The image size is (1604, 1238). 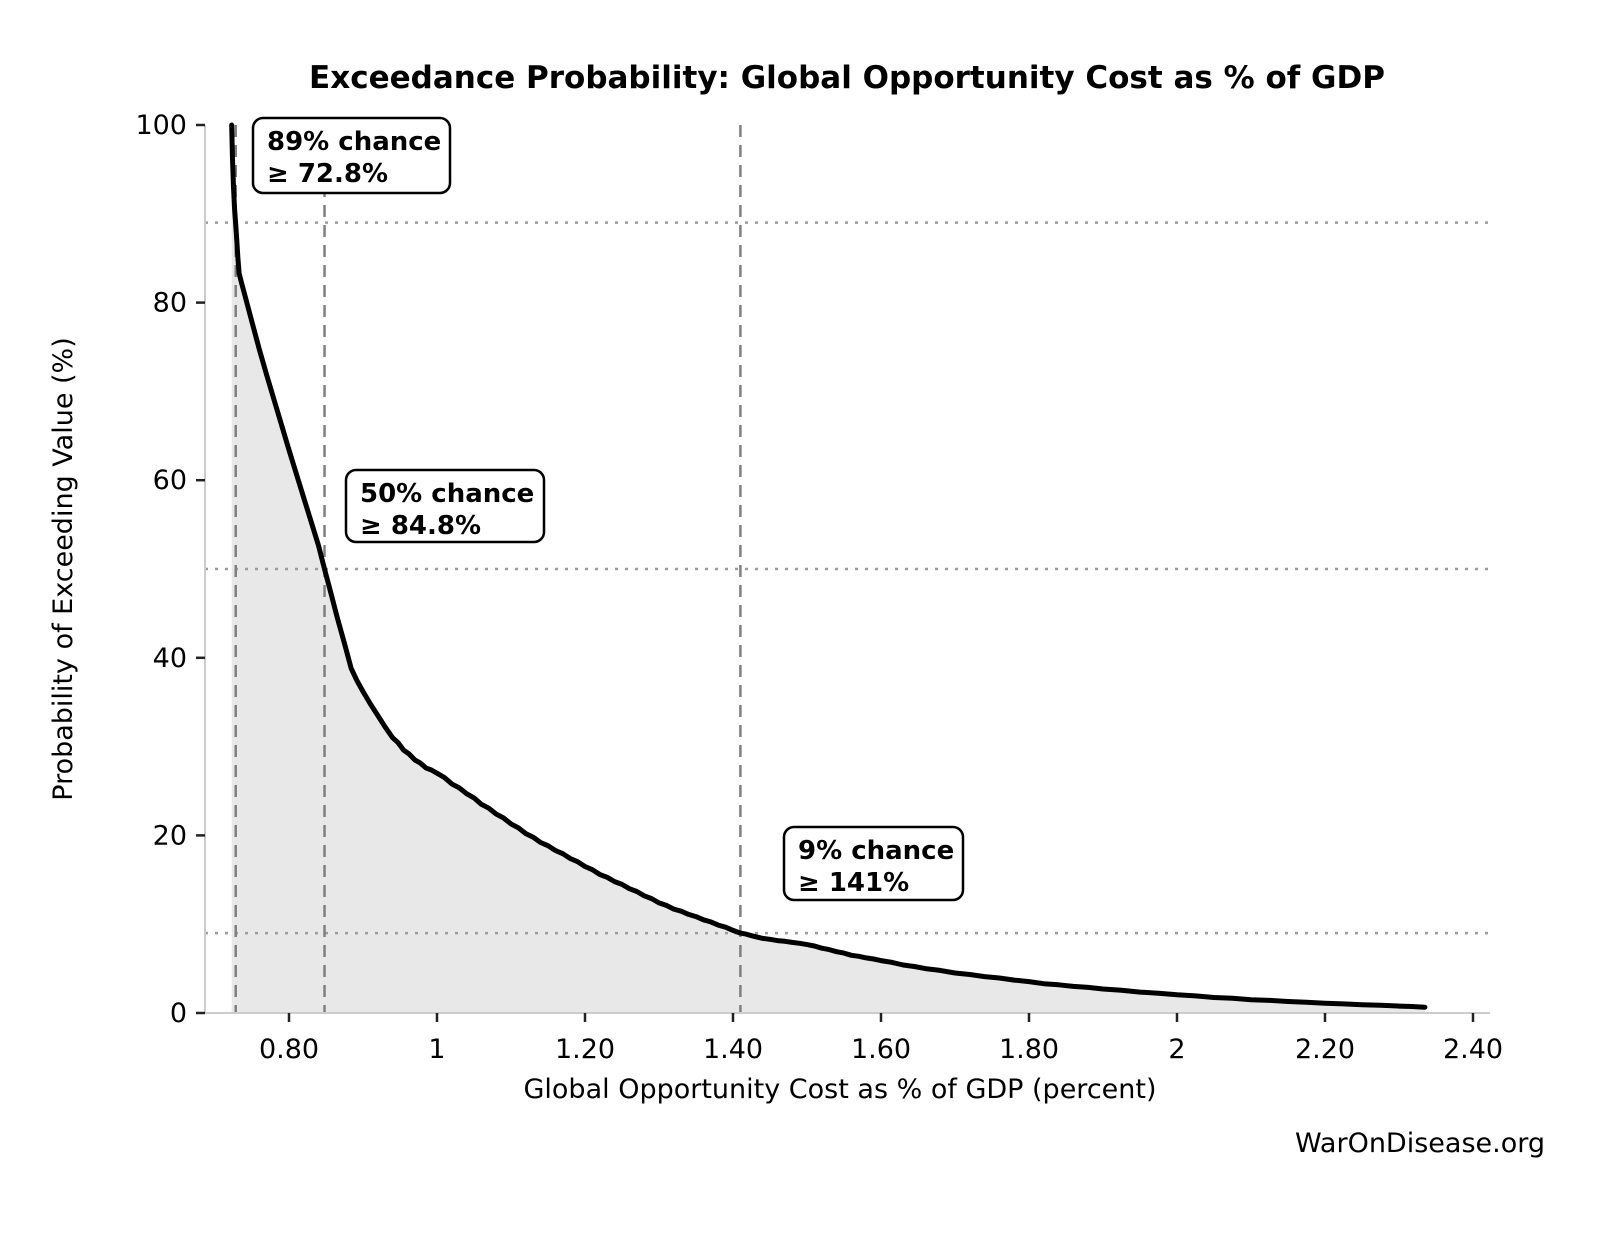 I want to click on x-tick-label: 1.60, so click(x=881, y=1049).